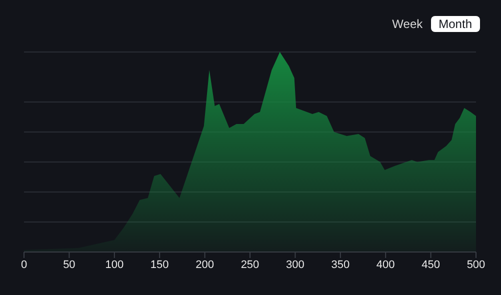 The image size is (501, 295). Describe the element at coordinates (250, 264) in the screenshot. I see `x-tick-label: 250` at that location.